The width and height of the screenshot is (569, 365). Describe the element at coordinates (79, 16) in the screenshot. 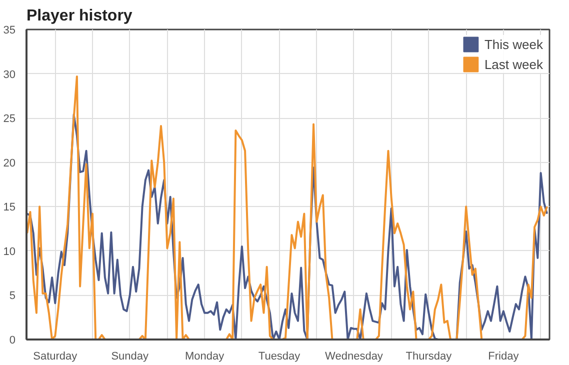

I see `chart-title: Player history` at that location.